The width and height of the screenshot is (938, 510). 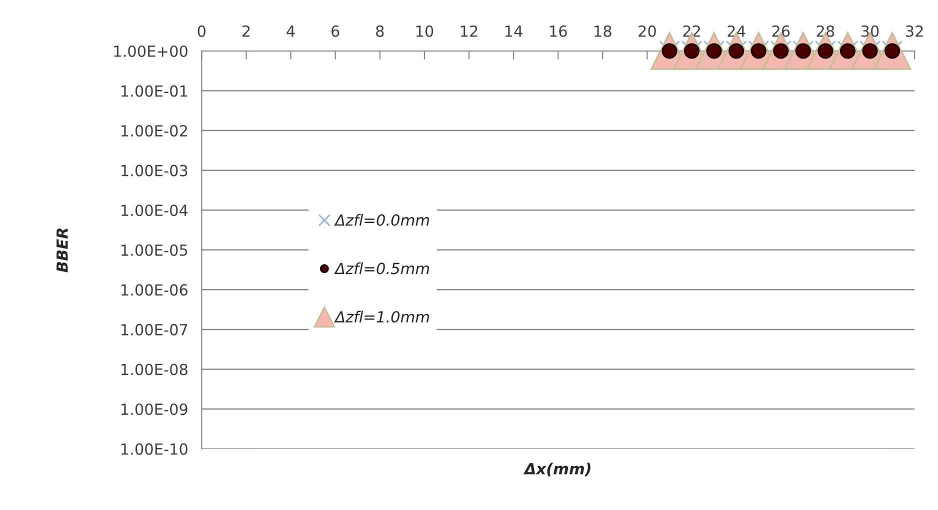 I want to click on y-axis-title: BBER, so click(x=62, y=250).